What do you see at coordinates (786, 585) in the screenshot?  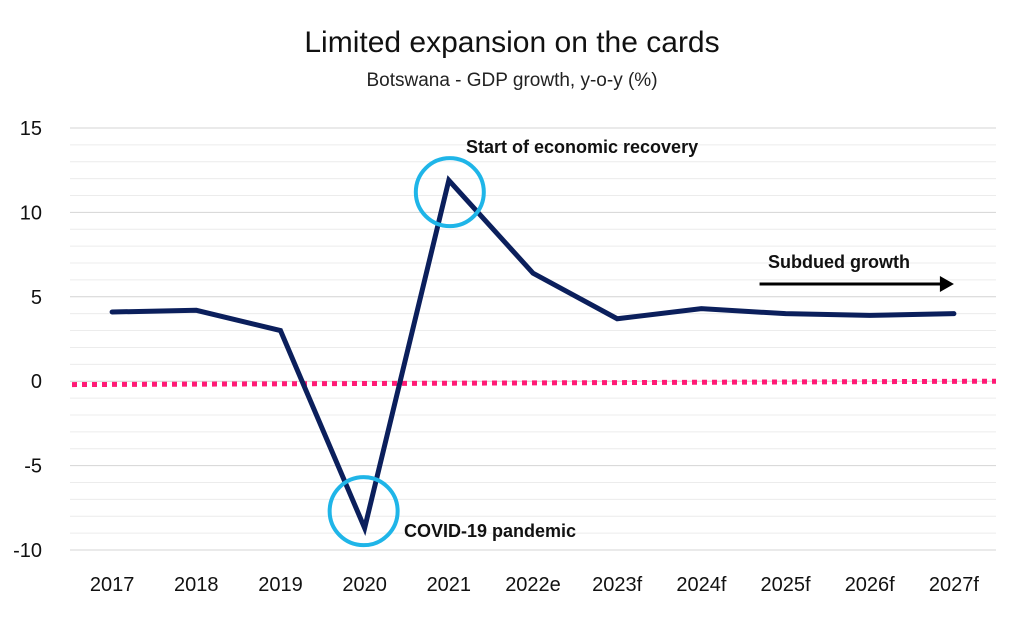 I see `x-tick-label: 2025f` at bounding box center [786, 585].